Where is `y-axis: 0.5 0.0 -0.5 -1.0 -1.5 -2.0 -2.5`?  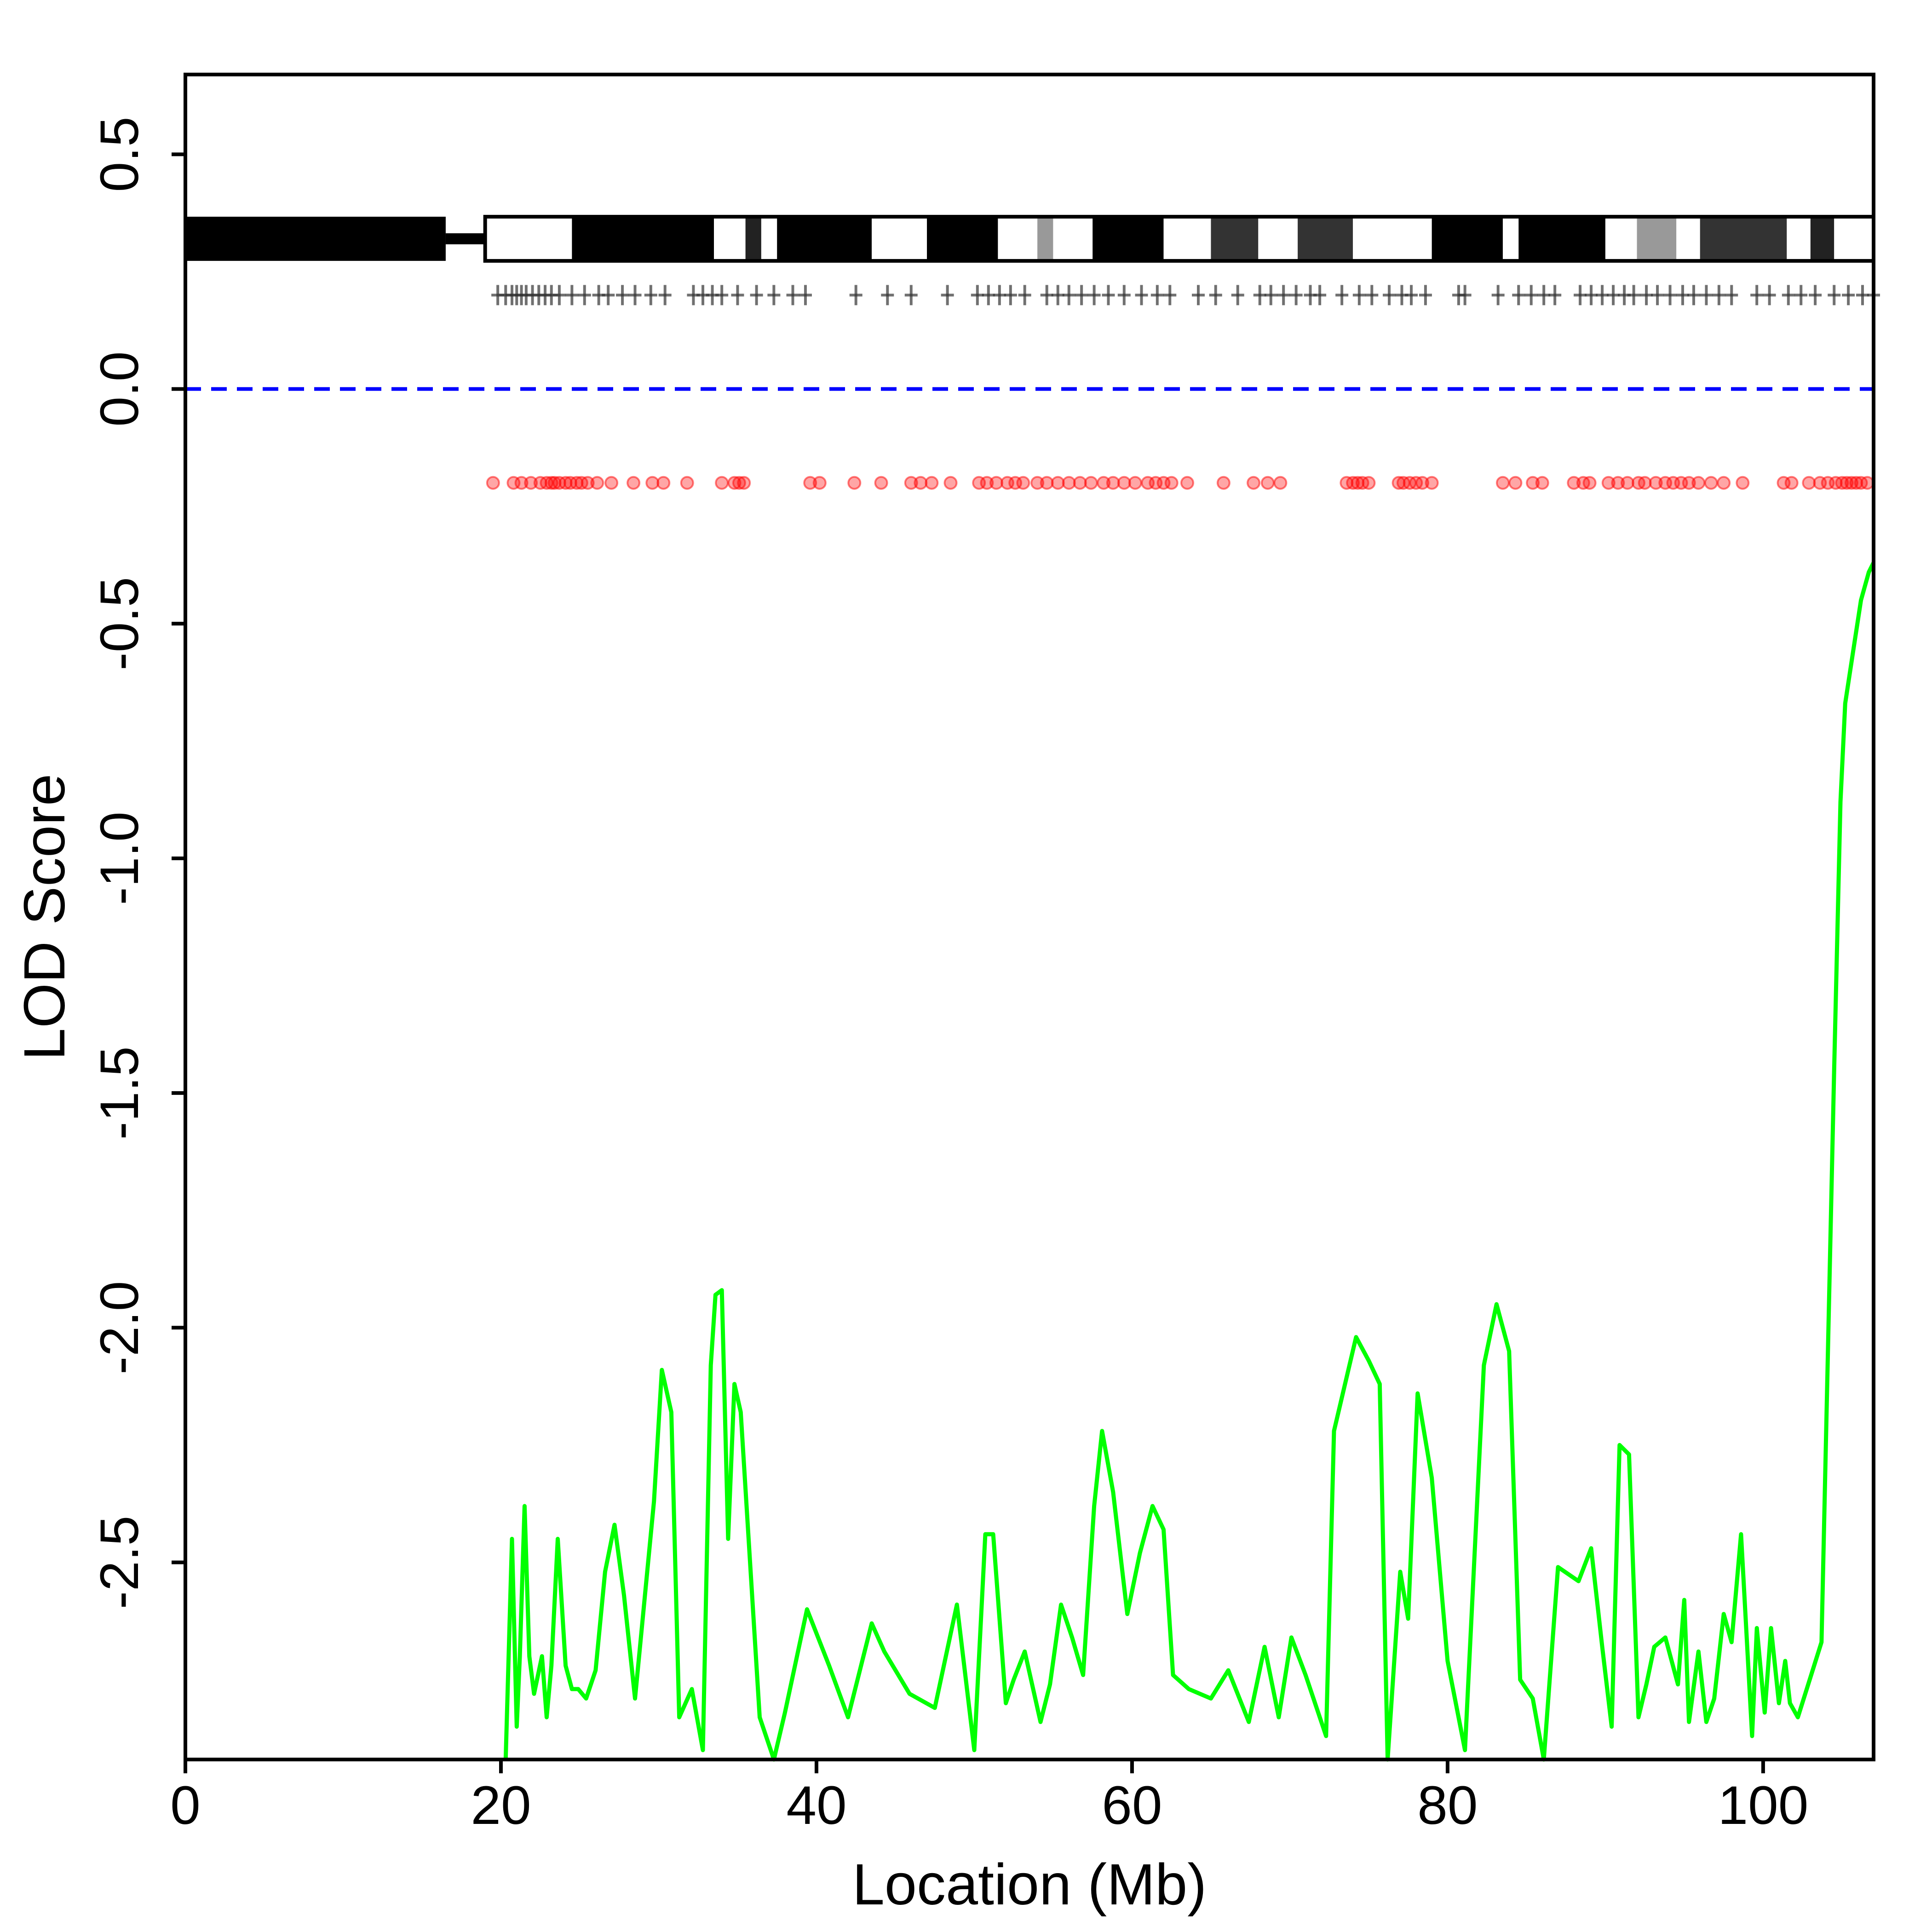 y-axis: 0.5 0.0 -0.5 -1.0 -1.5 -2.0 -2.5 is located at coordinates (137, 862).